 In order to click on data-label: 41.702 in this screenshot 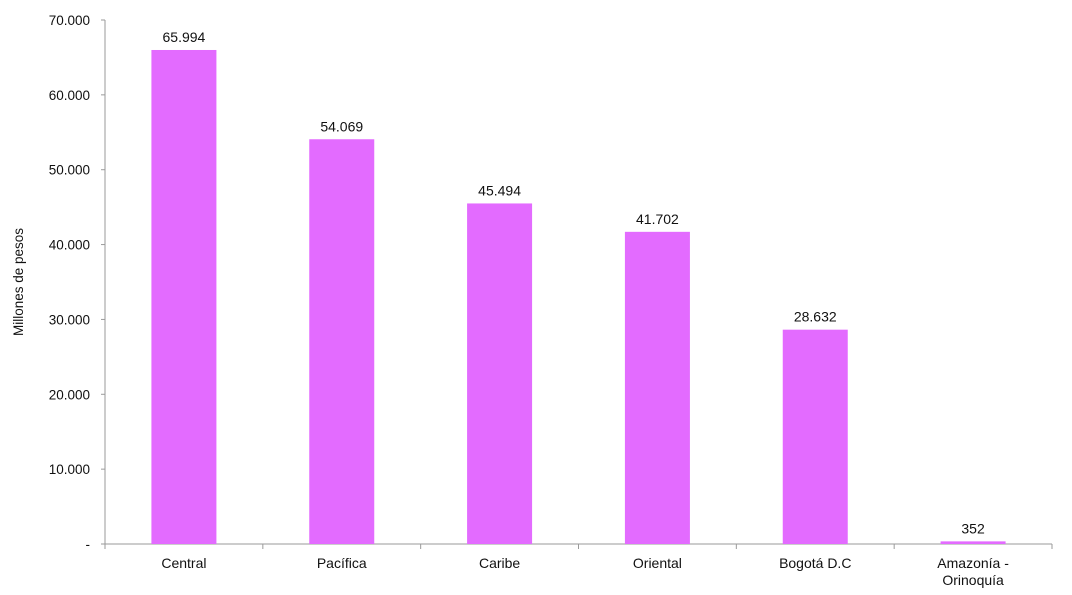, I will do `click(657, 219)`.